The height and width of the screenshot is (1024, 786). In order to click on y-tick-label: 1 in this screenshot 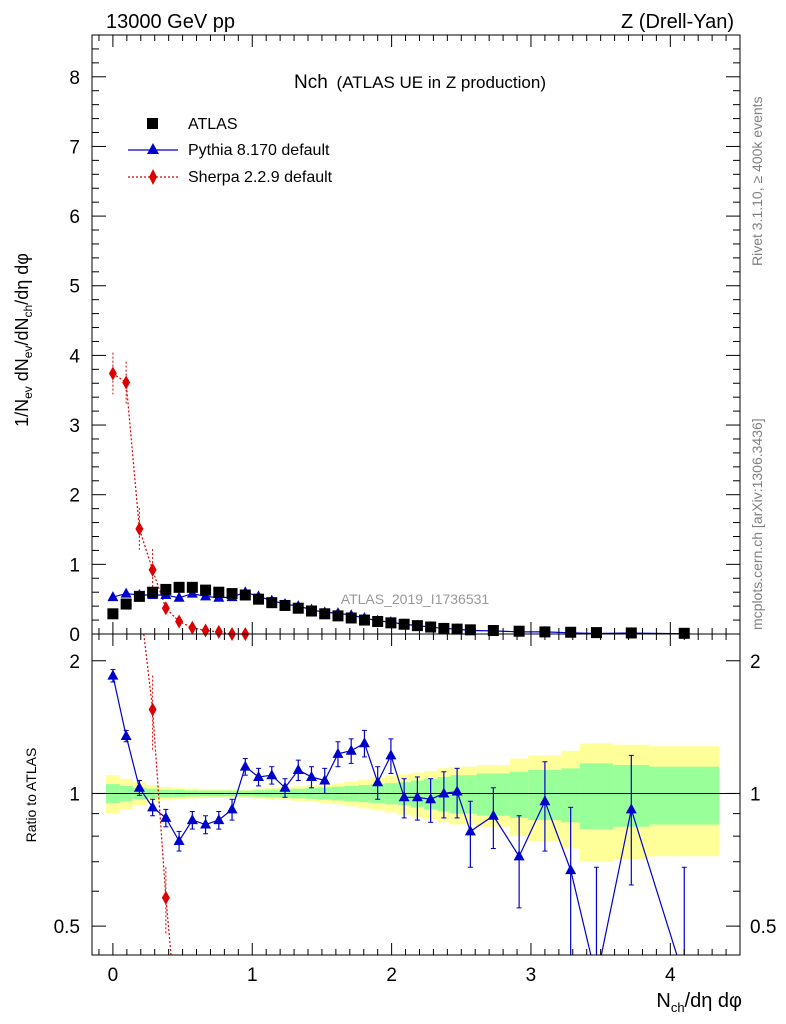, I will do `click(74, 565)`.